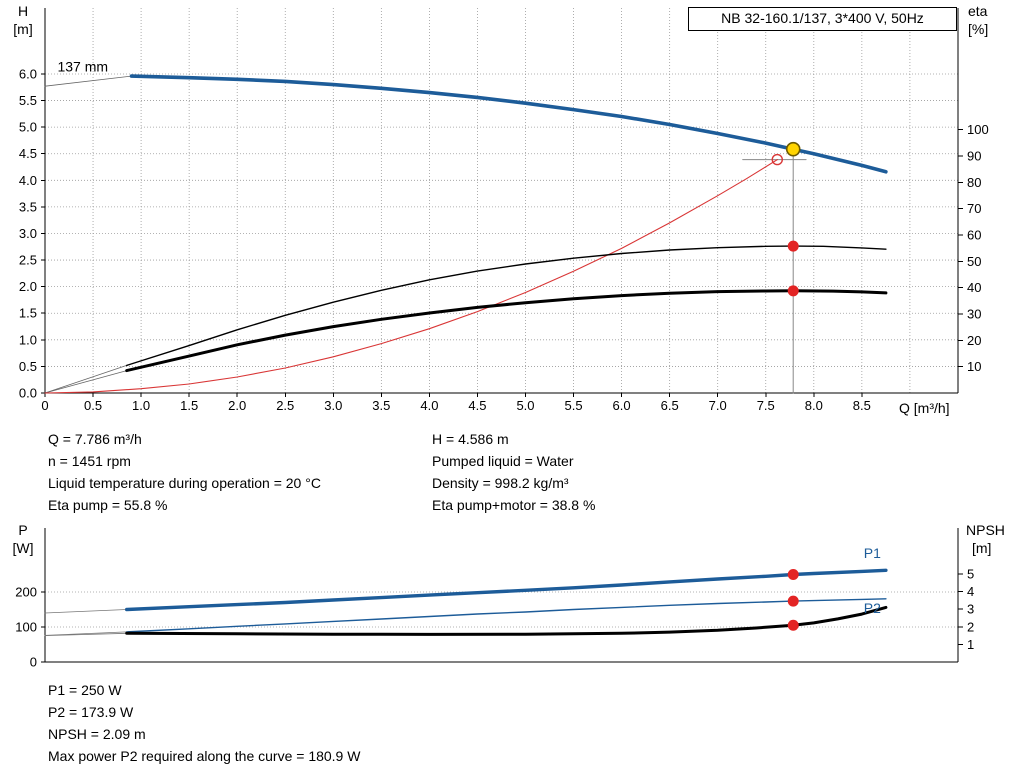  Describe the element at coordinates (970, 574) in the screenshot. I see `svg-text: 5` at that location.